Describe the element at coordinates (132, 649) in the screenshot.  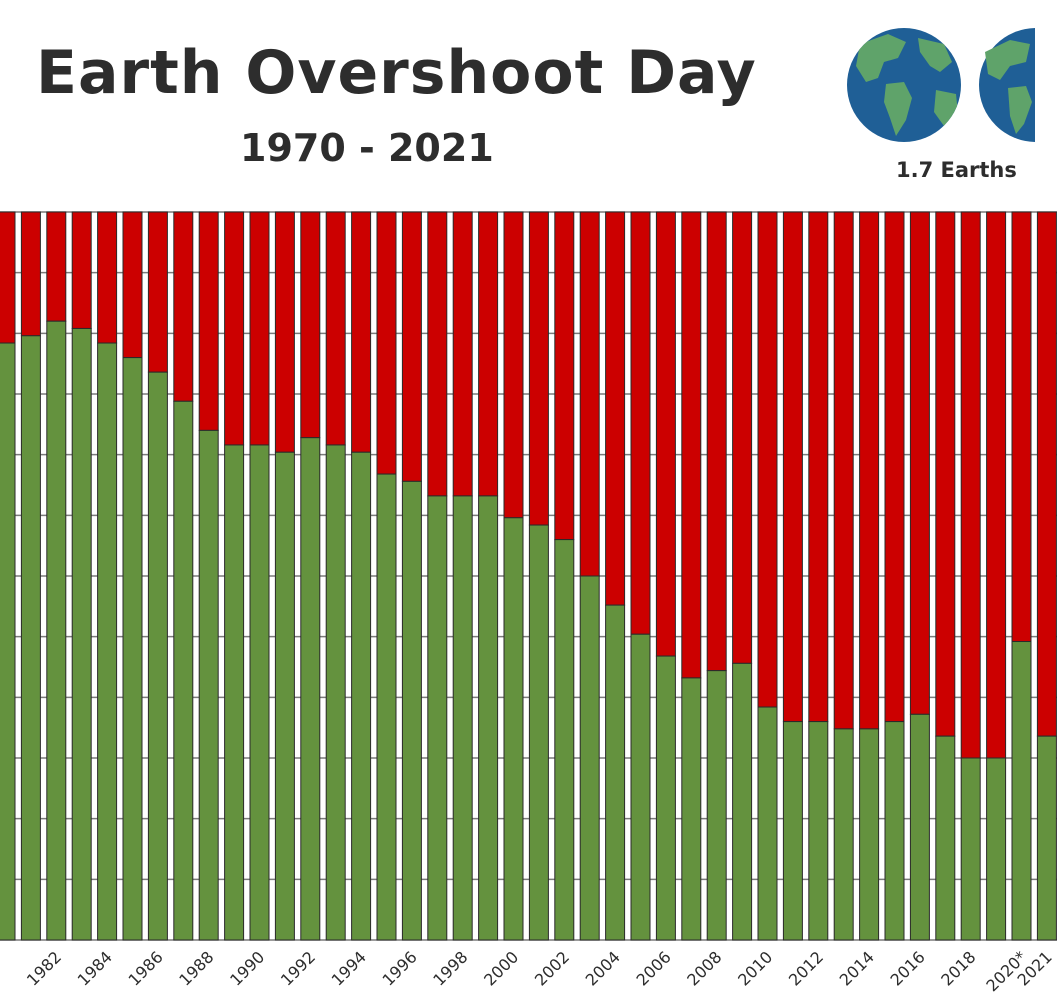
I see `bar-green-1985` at that location.